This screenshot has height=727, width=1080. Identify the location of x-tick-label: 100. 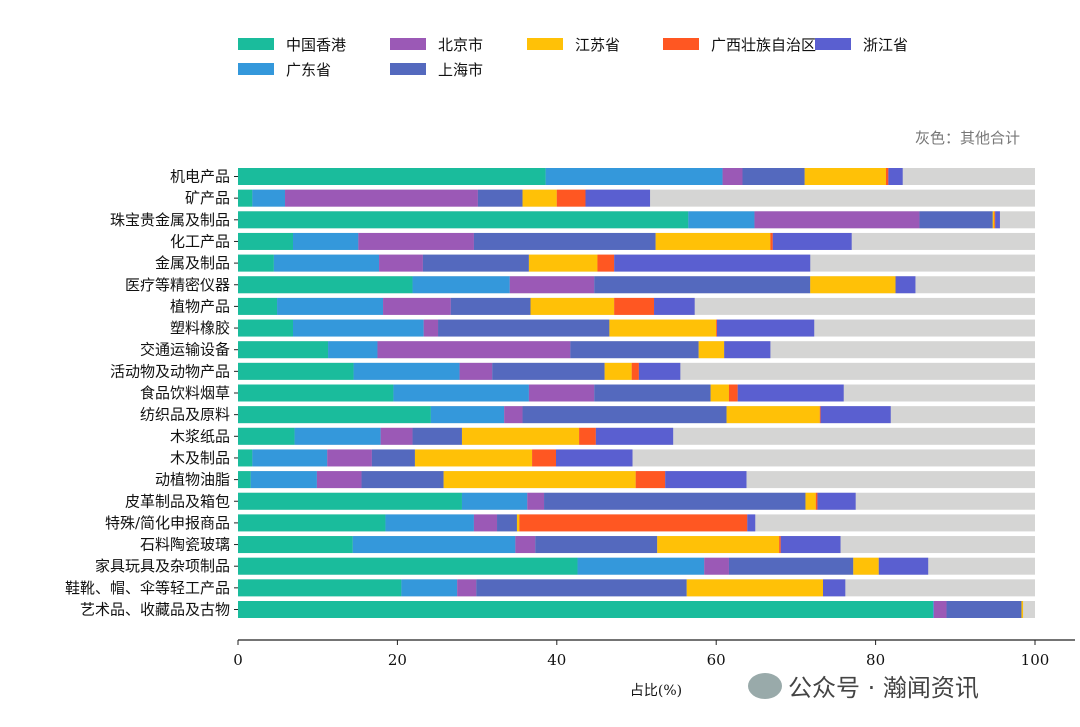
(1035, 660).